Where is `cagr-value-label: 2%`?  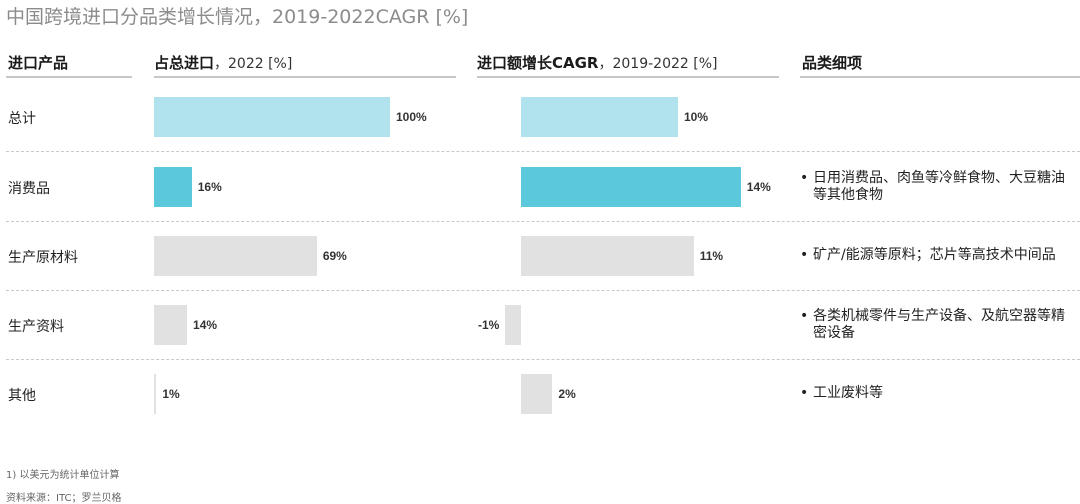
cagr-value-label: 2% is located at coordinates (567, 394).